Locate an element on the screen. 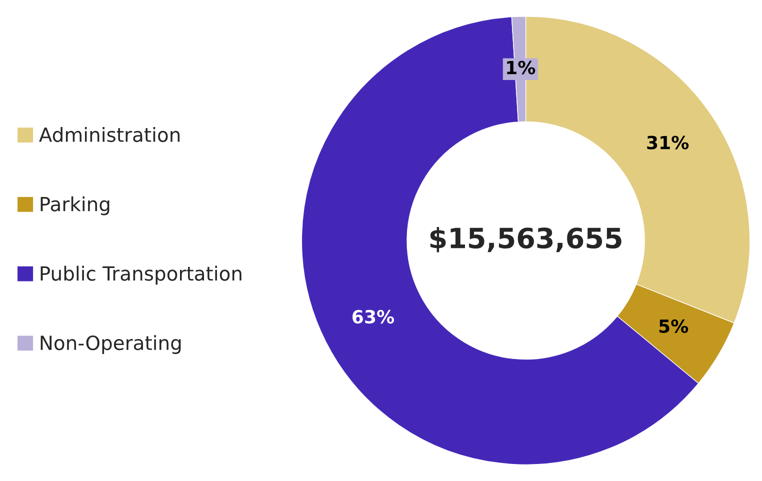 The image size is (762, 481). legend-label: Parking is located at coordinates (75, 206).